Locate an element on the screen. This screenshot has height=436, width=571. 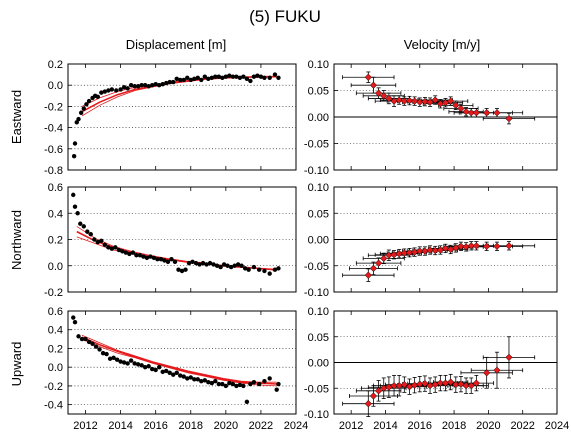
x-tick-label: 2014 is located at coordinates (120, 426).